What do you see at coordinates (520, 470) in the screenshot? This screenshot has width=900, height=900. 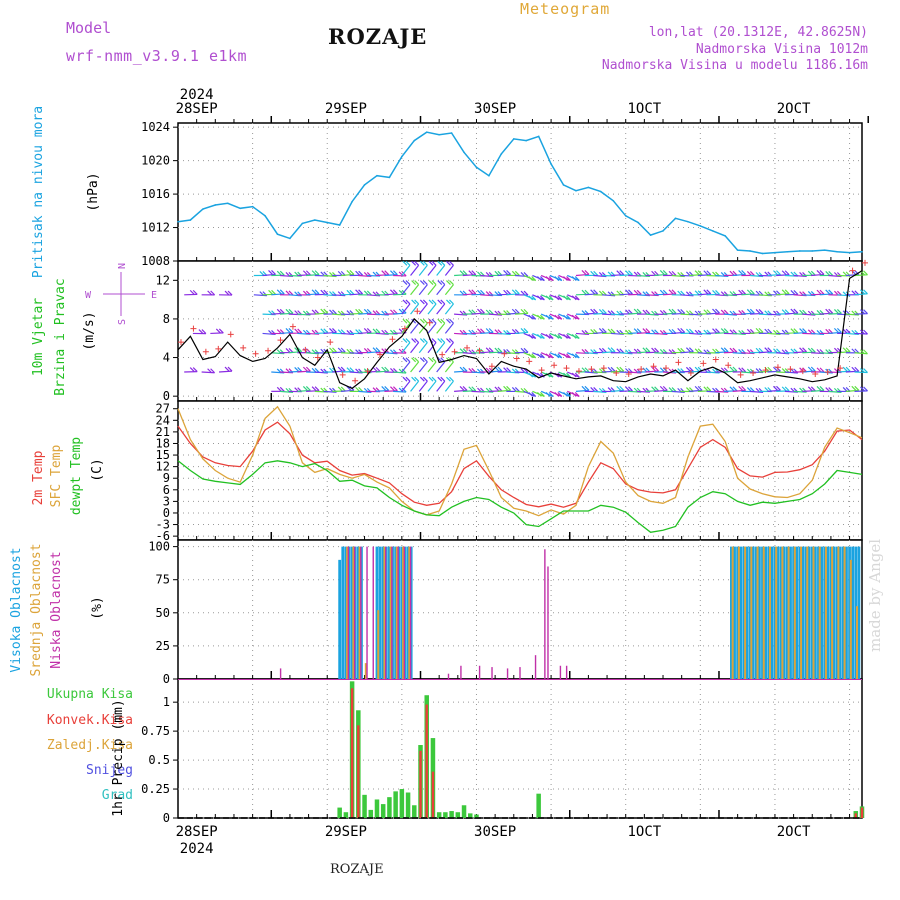 I see `temperature-frame` at bounding box center [520, 470].